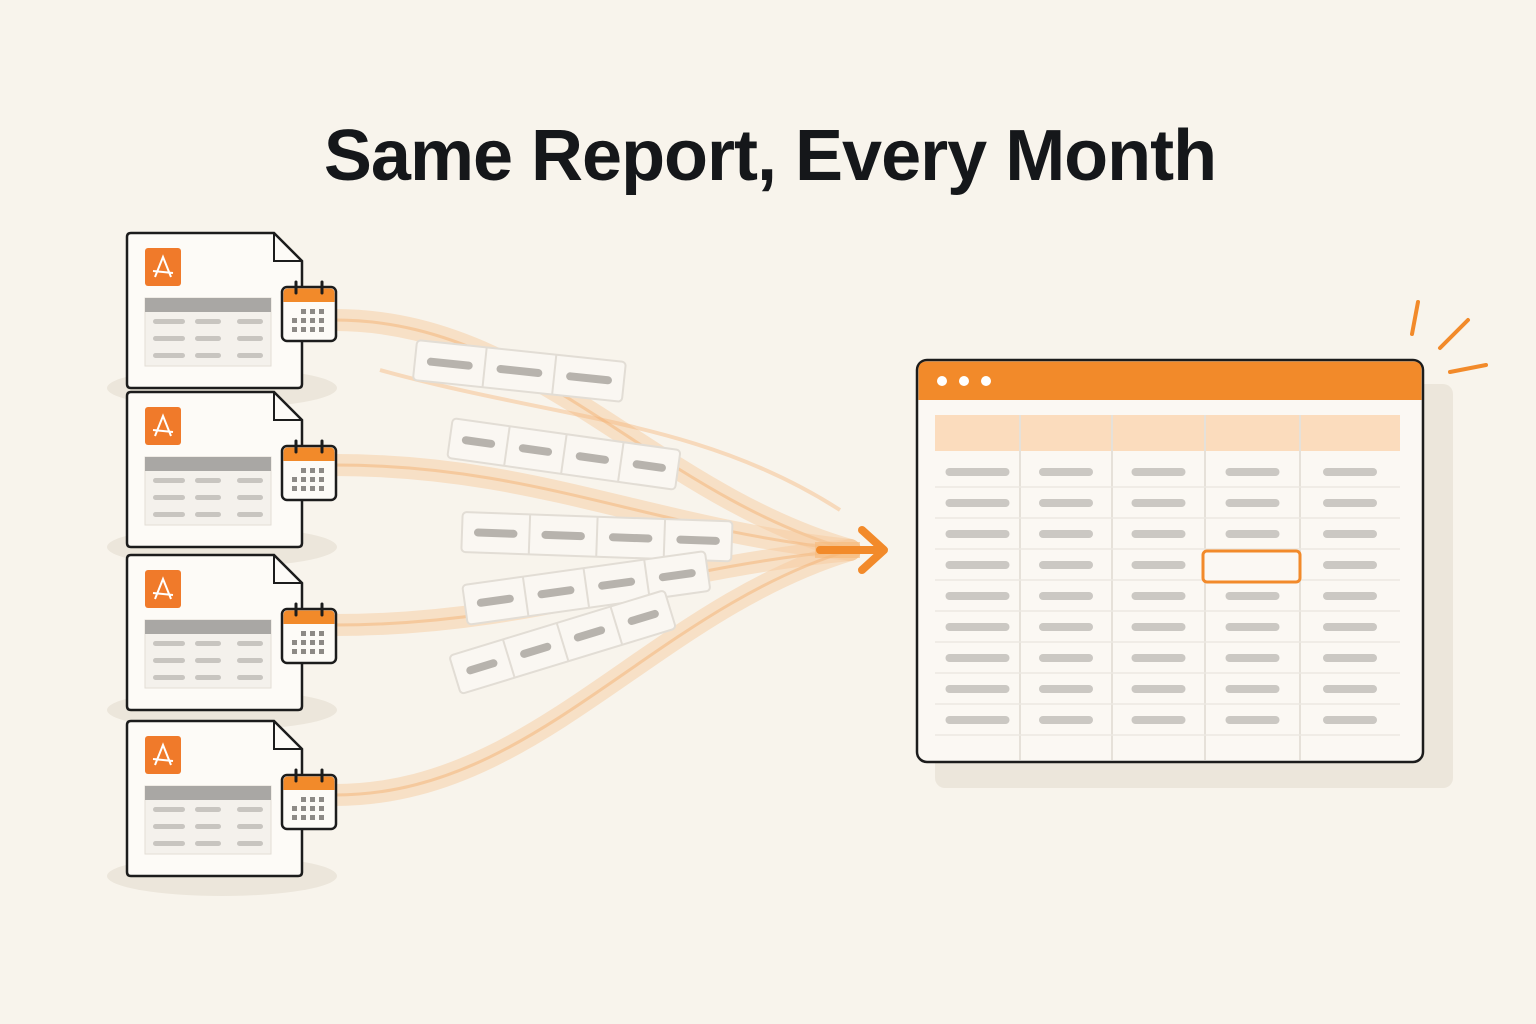 This screenshot has width=1536, height=1024. I want to click on flow-line, so click(610, 440).